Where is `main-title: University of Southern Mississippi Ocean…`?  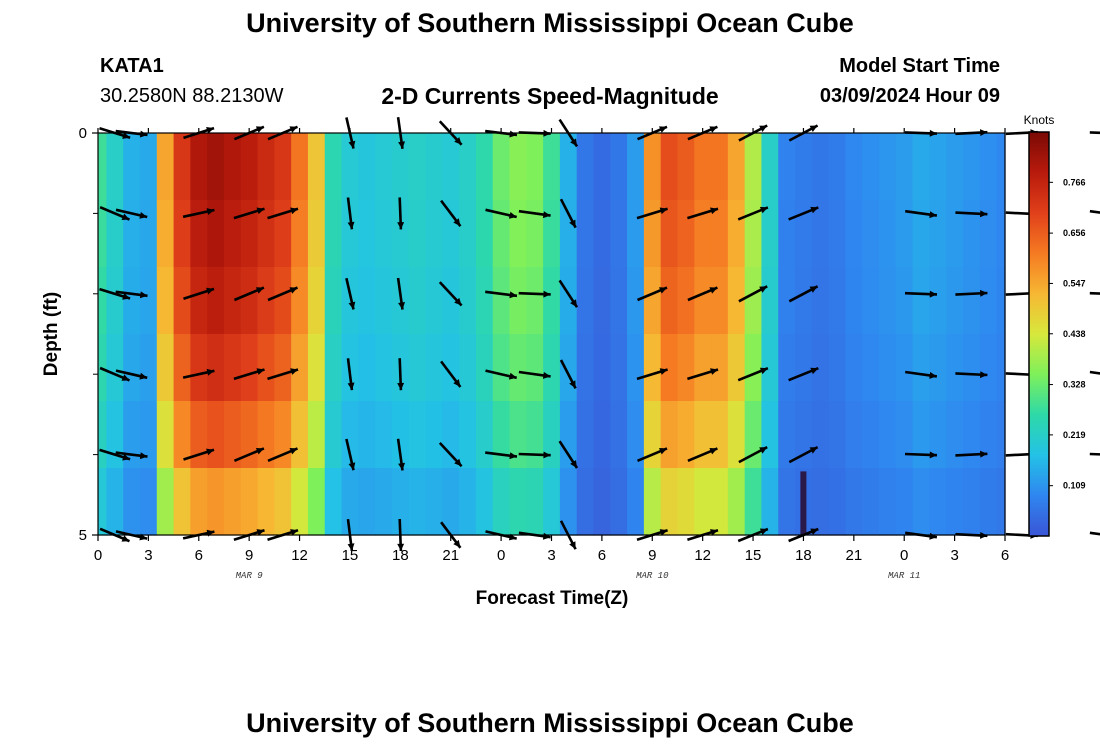 main-title: University of Southern Mississippi Ocean… is located at coordinates (550, 23).